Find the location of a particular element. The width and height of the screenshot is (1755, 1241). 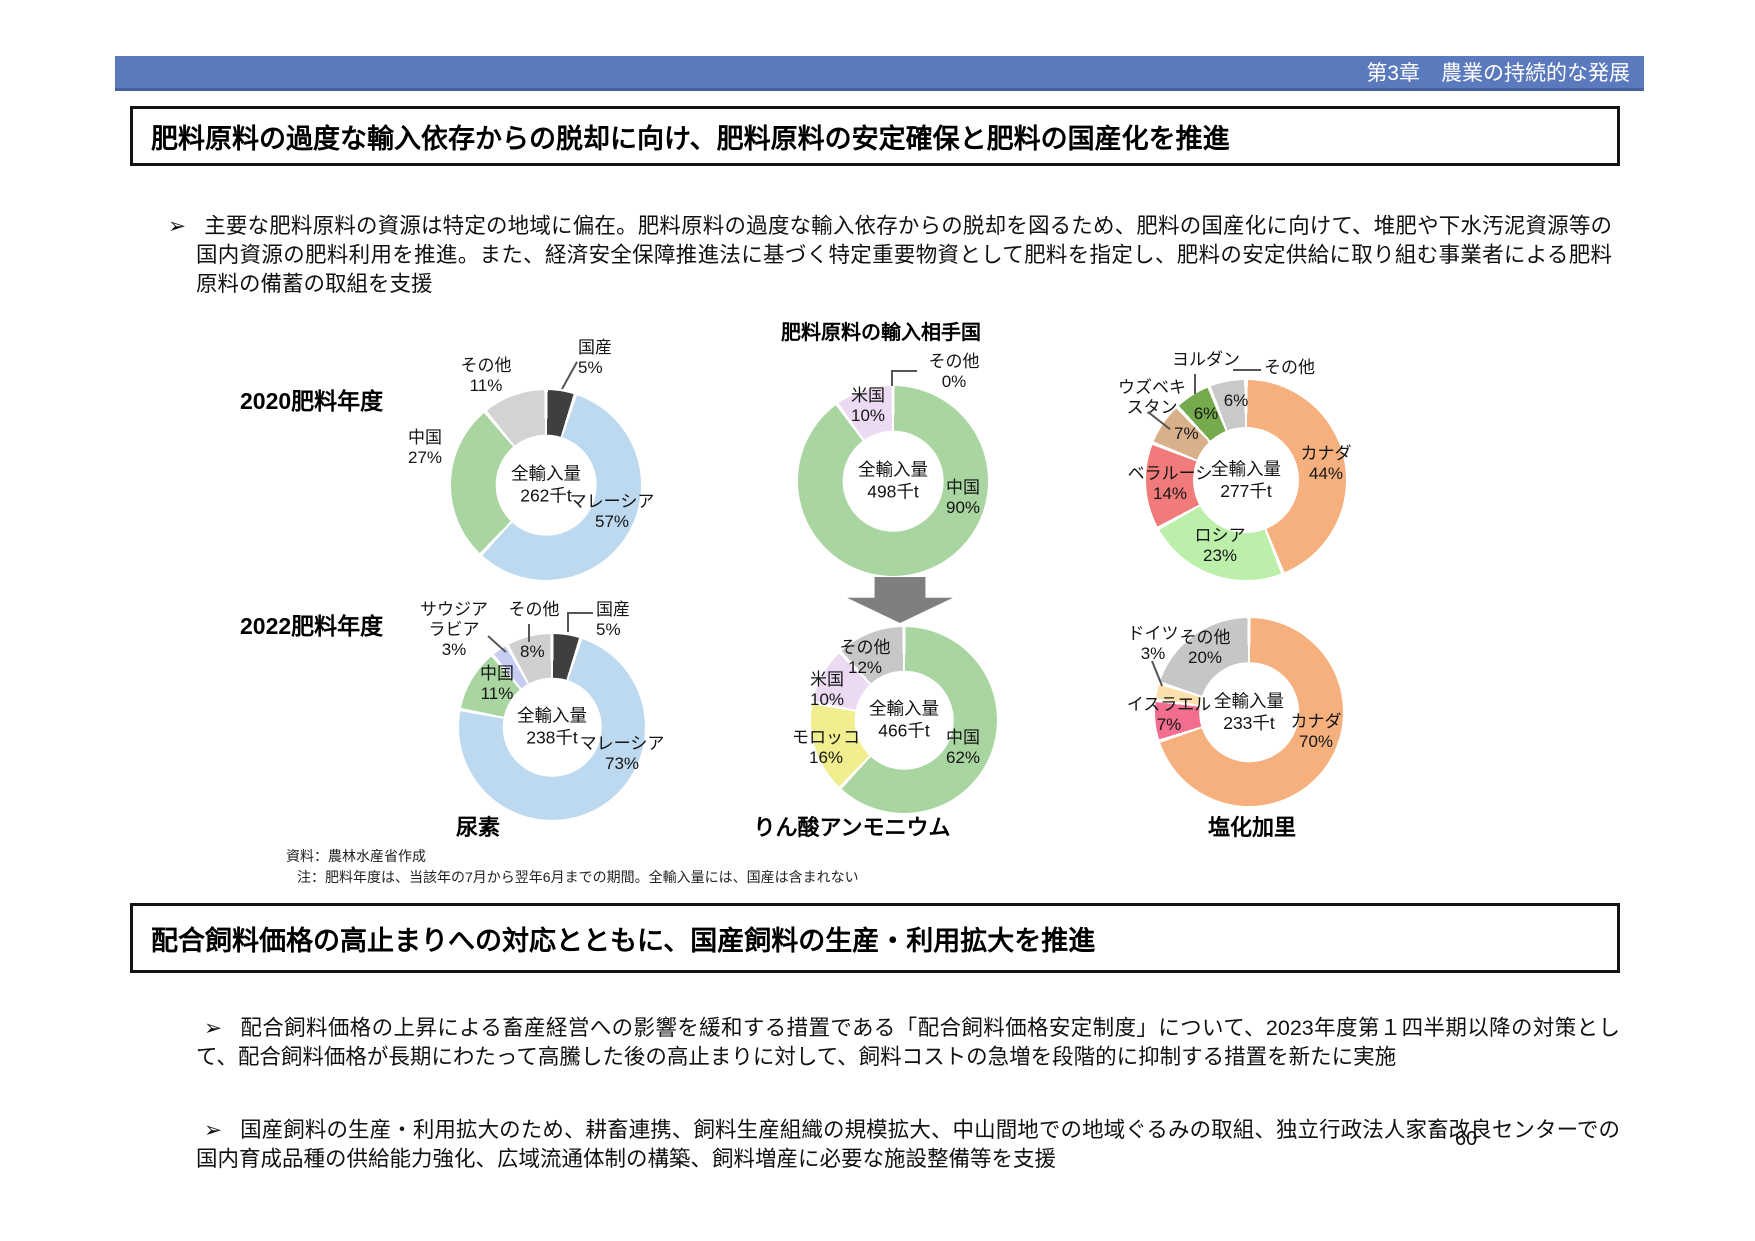

donut-potash-2022: 全輸入量 233千t is located at coordinates (1249, 712).